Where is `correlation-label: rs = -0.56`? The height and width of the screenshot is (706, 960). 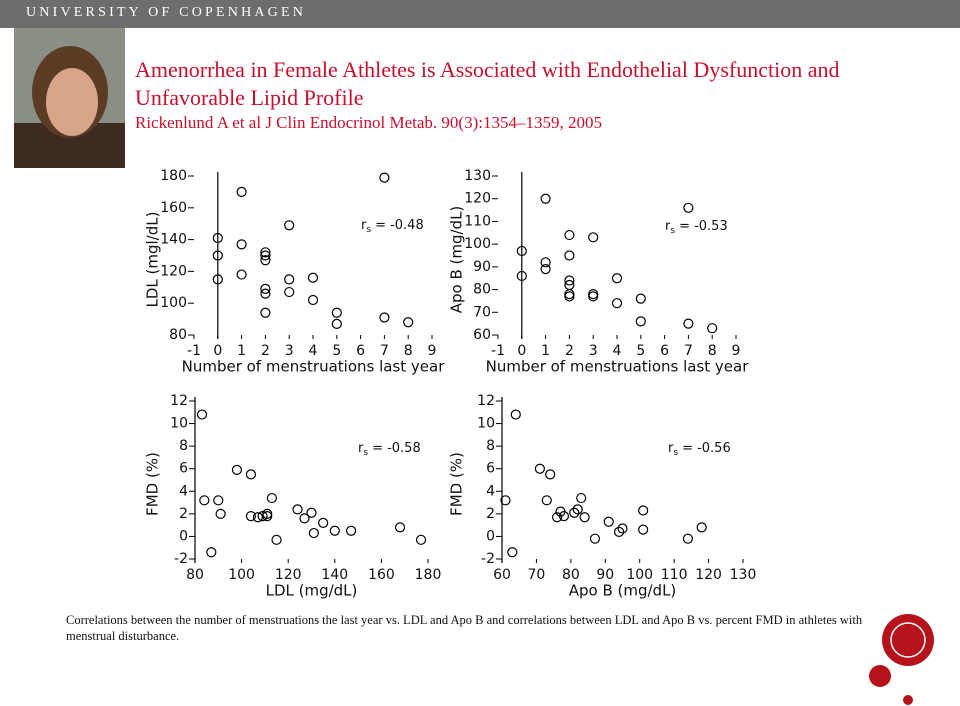 correlation-label: rs = -0.56 is located at coordinates (699, 449).